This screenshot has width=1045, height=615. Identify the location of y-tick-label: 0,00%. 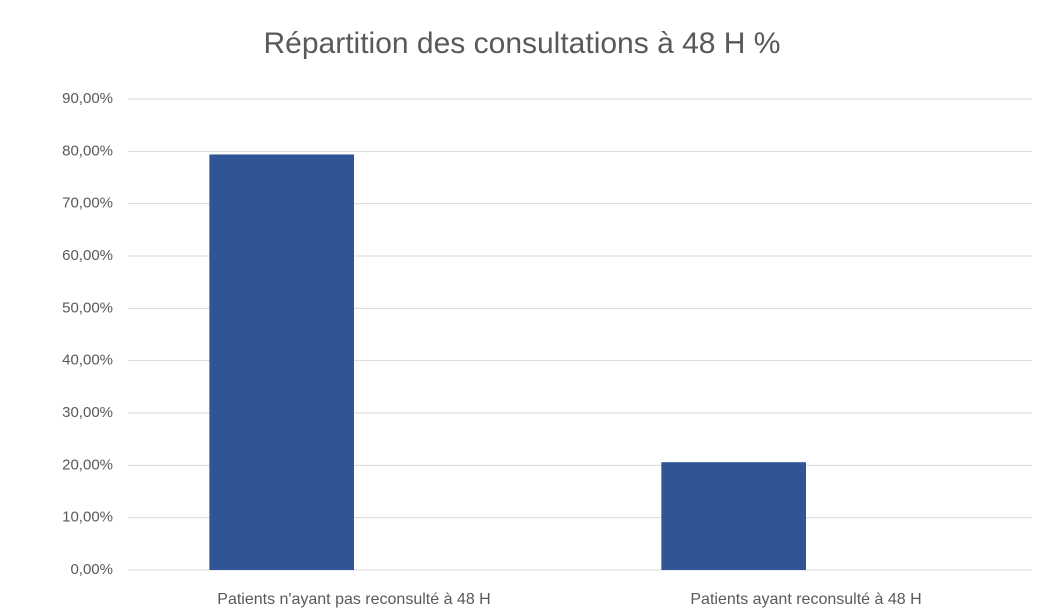
(91, 569).